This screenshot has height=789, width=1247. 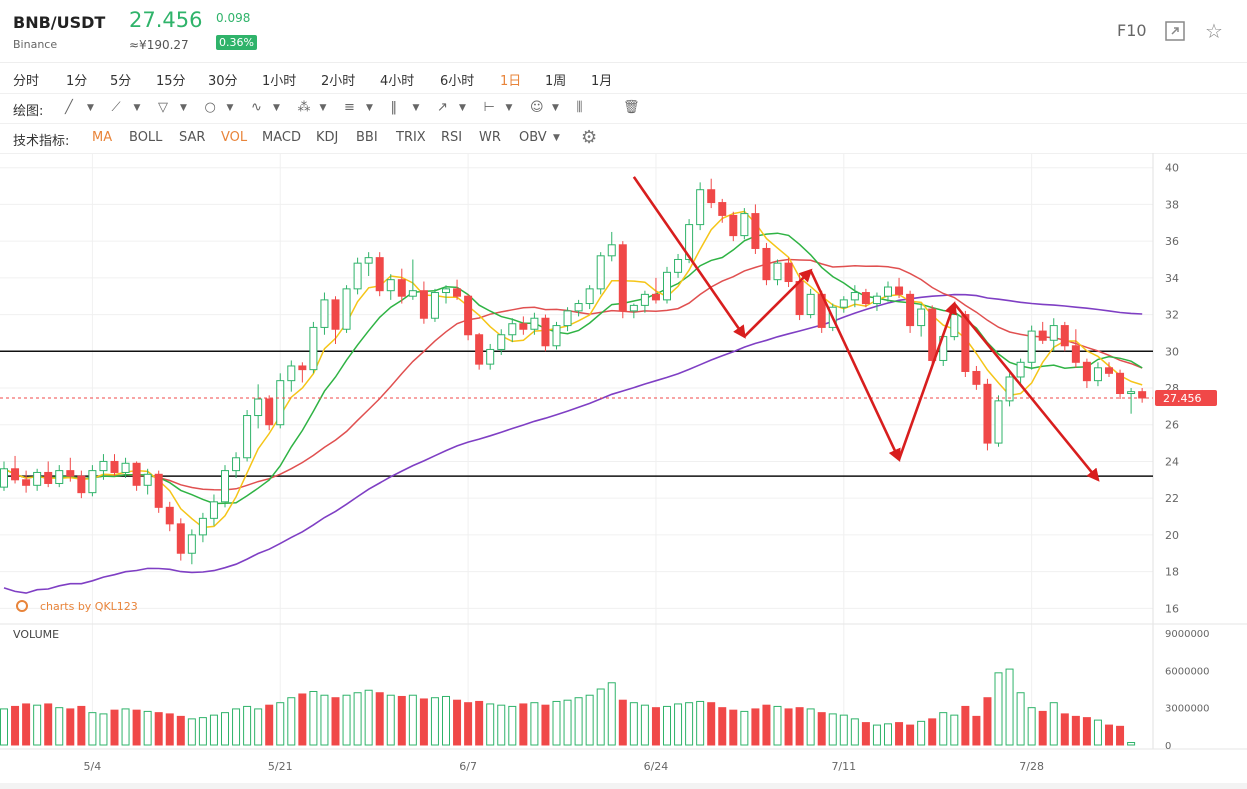 What do you see at coordinates (279, 81) in the screenshot?
I see `timeframe-5: 1小时` at bounding box center [279, 81].